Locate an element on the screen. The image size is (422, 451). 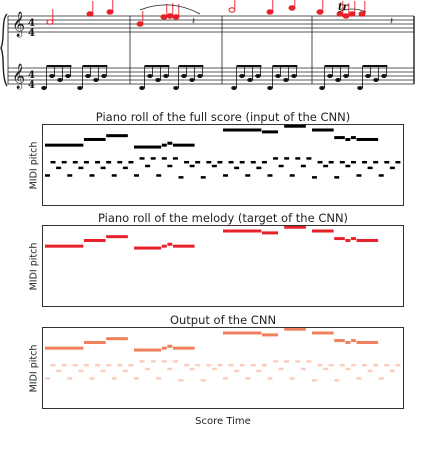
time-signature-bass-top: 4 is located at coordinates (31, 75).